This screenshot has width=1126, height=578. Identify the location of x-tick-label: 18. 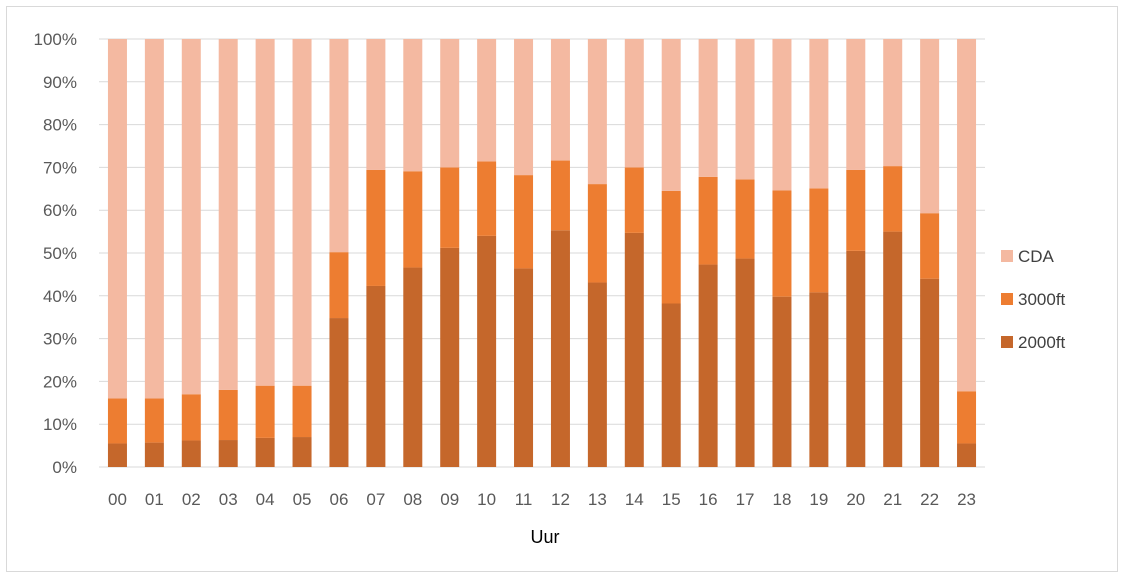
(781, 499).